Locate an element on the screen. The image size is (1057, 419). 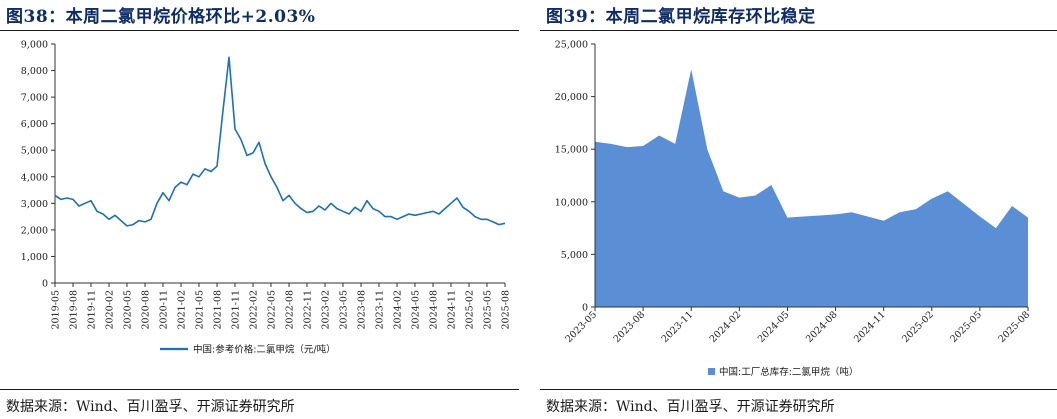
x-tick-label: 2020-02 is located at coordinates (110, 309).